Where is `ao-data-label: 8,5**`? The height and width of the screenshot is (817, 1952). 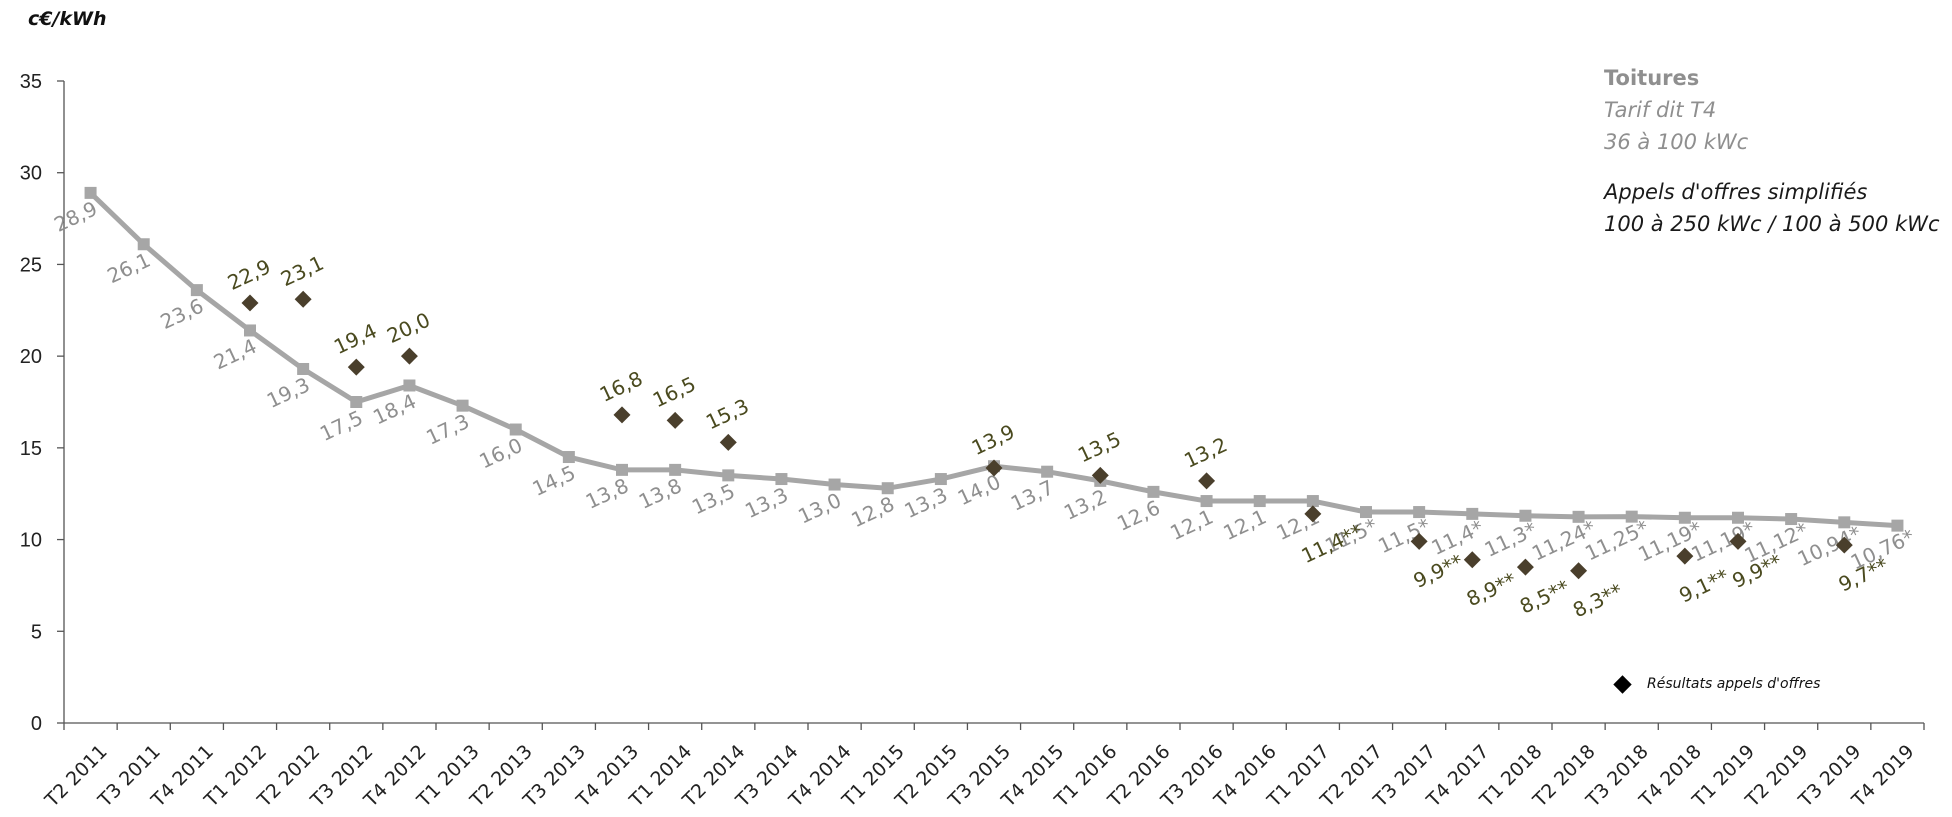 ao-data-label: 8,5** is located at coordinates (1544, 597).